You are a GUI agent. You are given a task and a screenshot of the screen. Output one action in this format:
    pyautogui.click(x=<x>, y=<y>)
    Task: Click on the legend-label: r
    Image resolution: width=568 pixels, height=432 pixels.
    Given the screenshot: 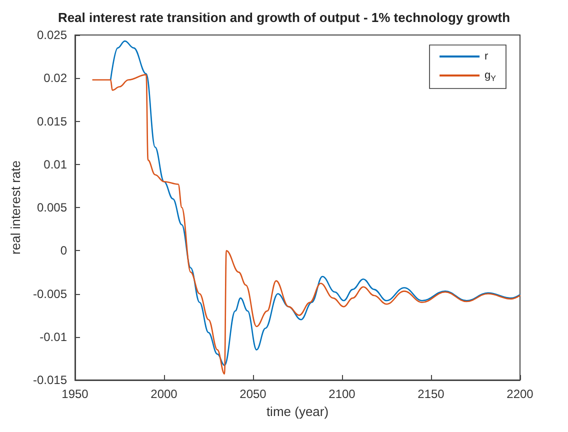 What is the action you would take?
    pyautogui.click(x=486, y=56)
    